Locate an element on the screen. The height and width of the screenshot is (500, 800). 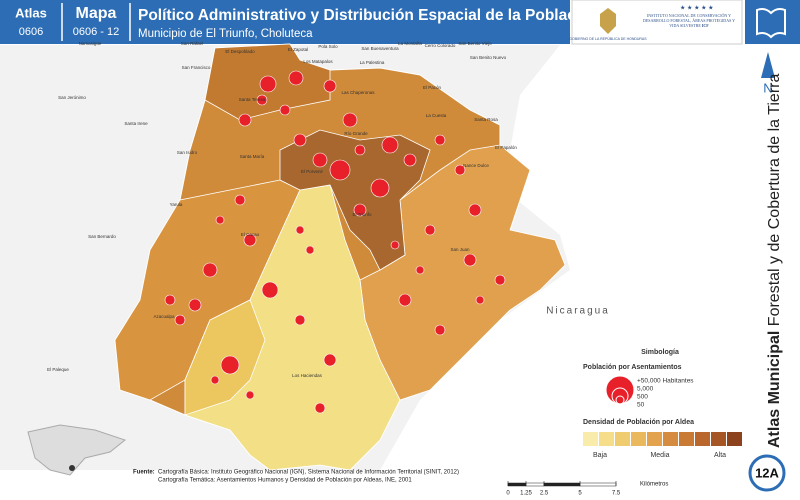
scale-bar: 0 1.25 2.5 5 7.5 Kilómetros is located at coordinates (587, 489).